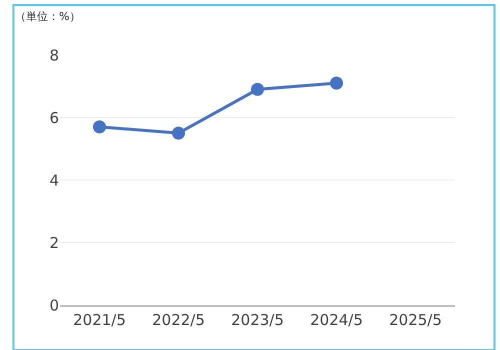 The height and width of the screenshot is (350, 500). Describe the element at coordinates (54, 117) in the screenshot. I see `y-tick-label: 6` at that location.